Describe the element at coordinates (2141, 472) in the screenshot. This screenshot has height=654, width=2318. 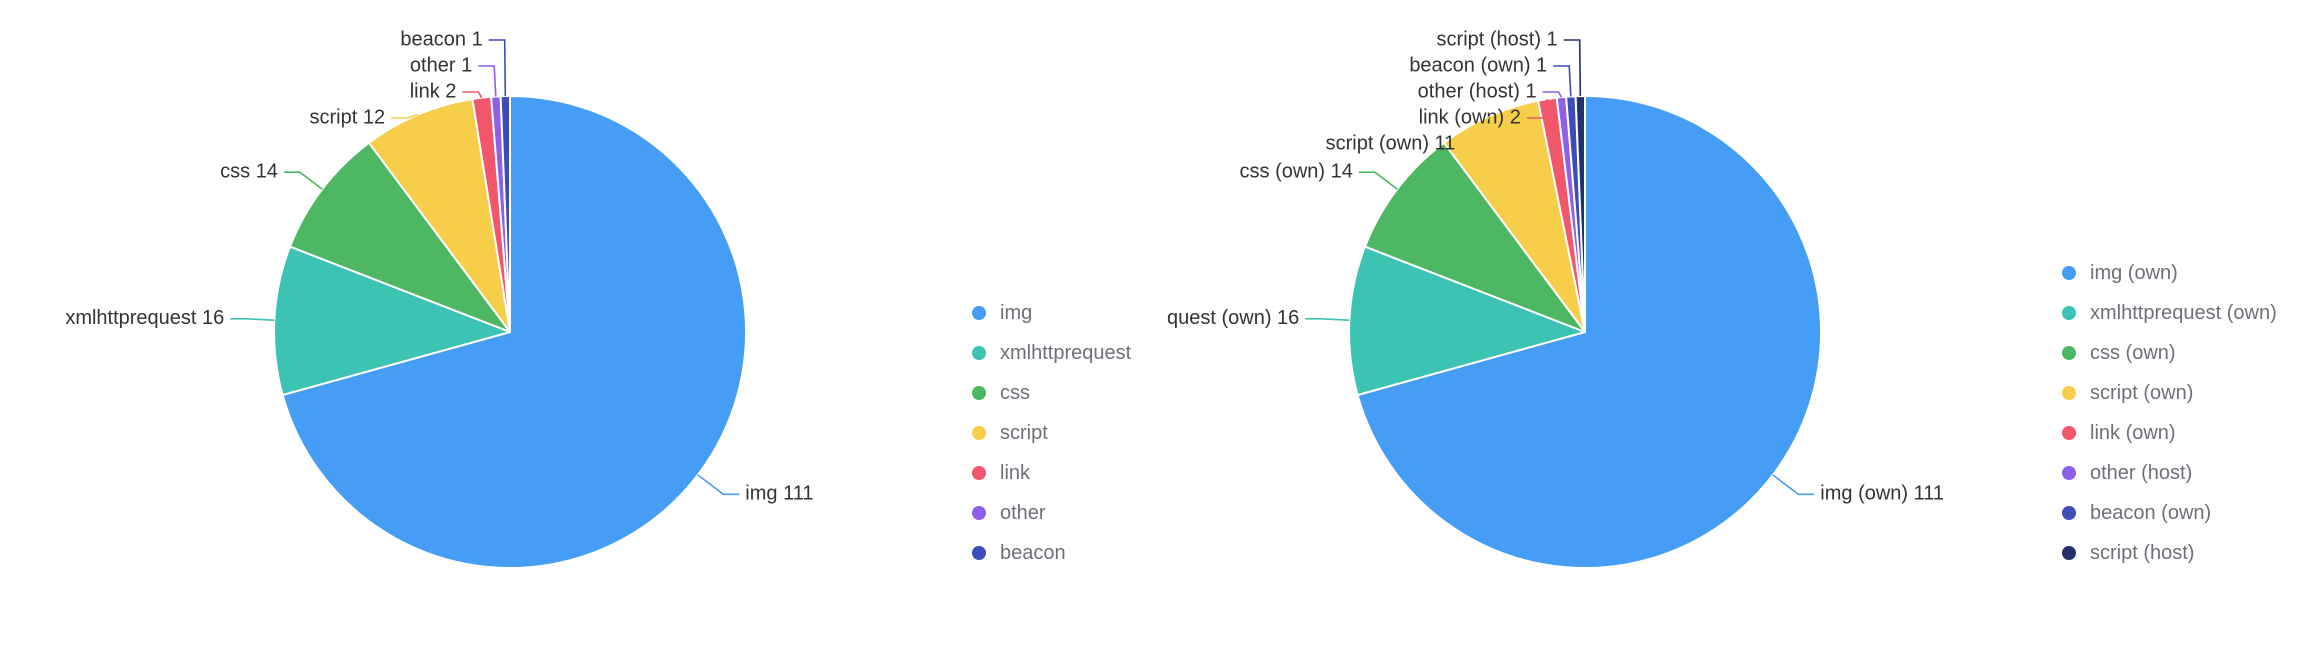
I see `legend-label: other (host)` at that location.